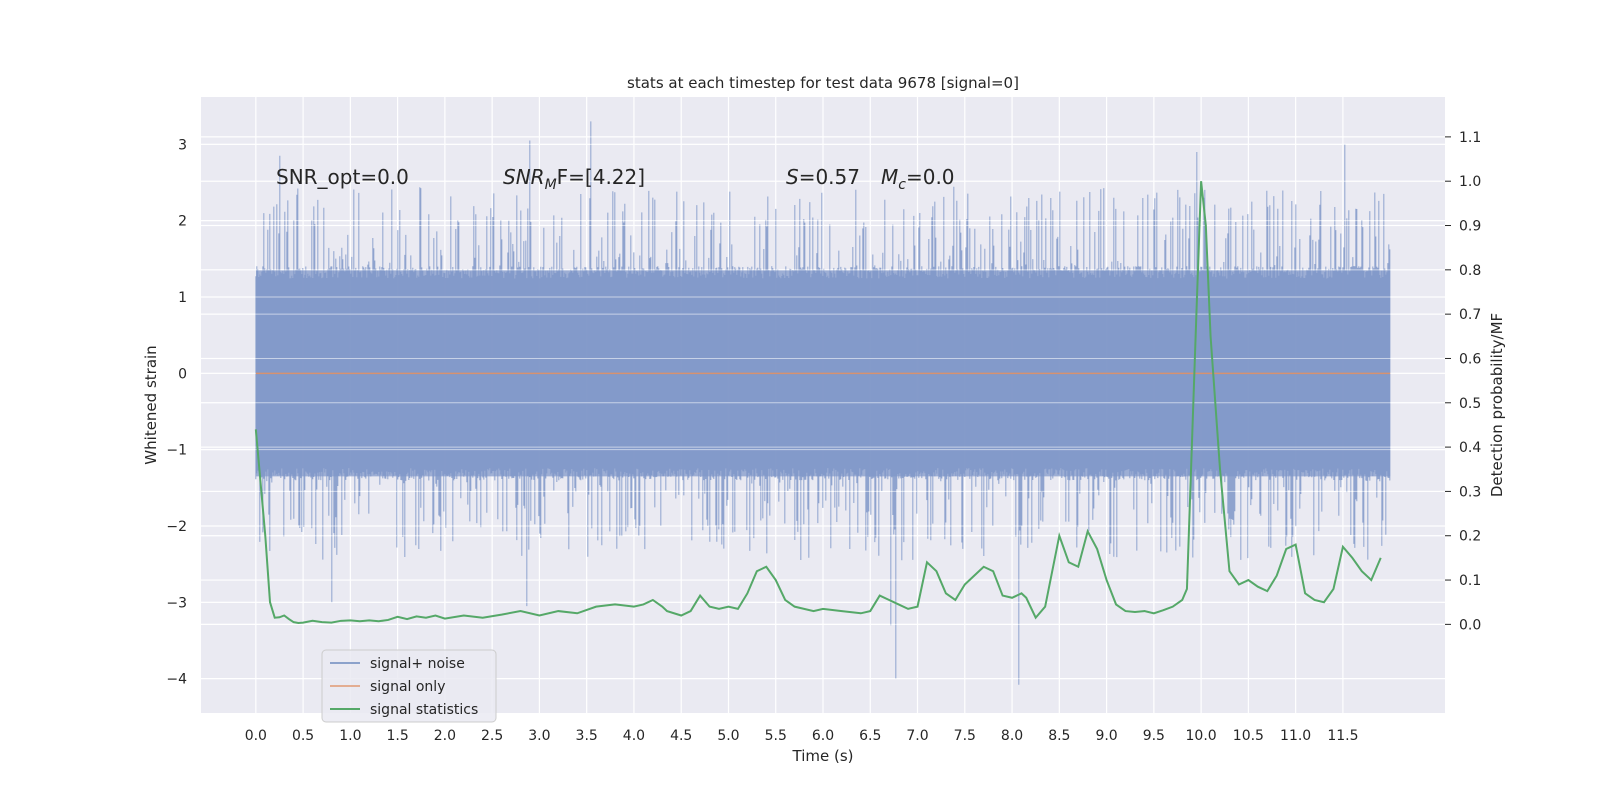  What do you see at coordinates (256, 736) in the screenshot?
I see `x-tick-label-0: 0.0` at bounding box center [256, 736].